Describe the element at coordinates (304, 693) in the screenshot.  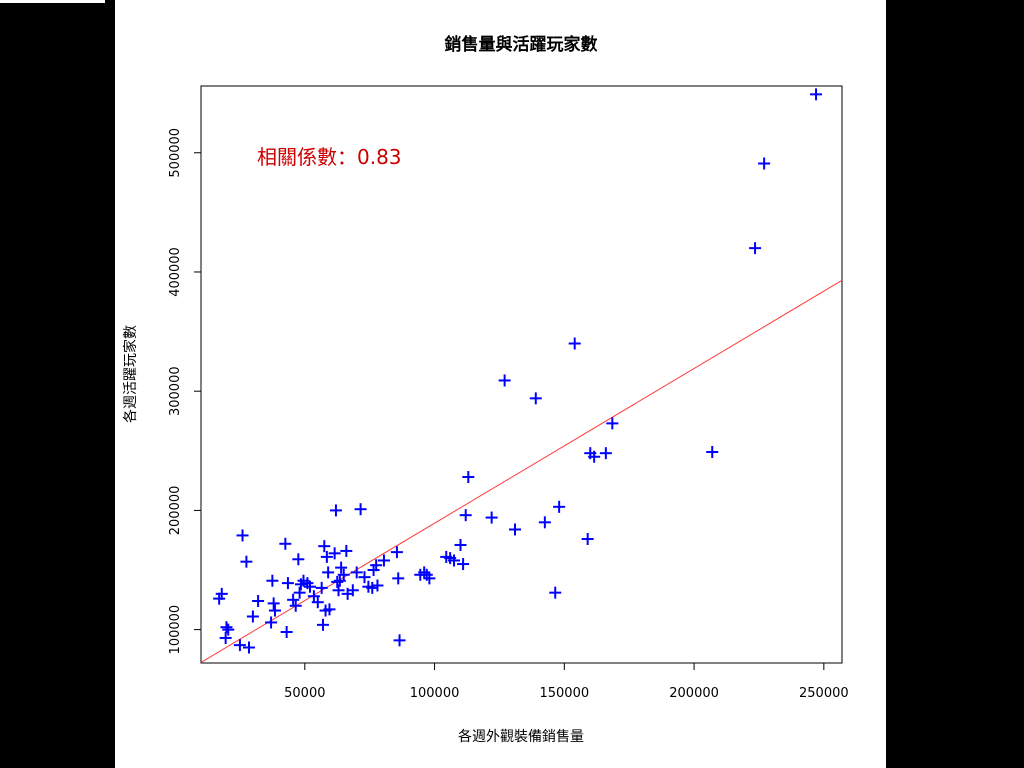
I see `x-tick-label: 50000` at that location.